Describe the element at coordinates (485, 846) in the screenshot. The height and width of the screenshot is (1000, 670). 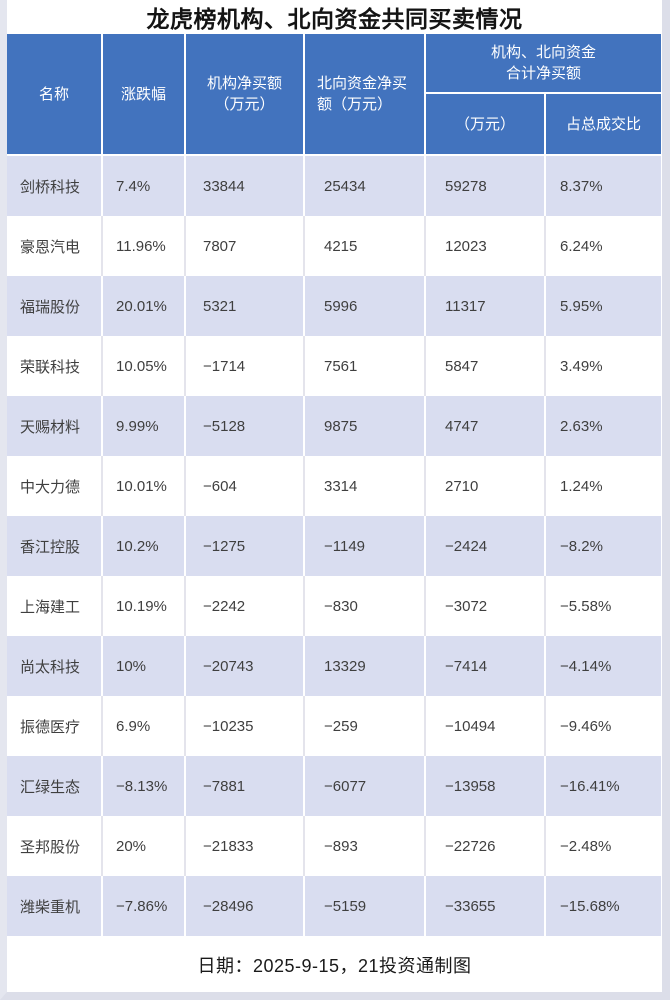
I see `cell-total: −22726` at that location.